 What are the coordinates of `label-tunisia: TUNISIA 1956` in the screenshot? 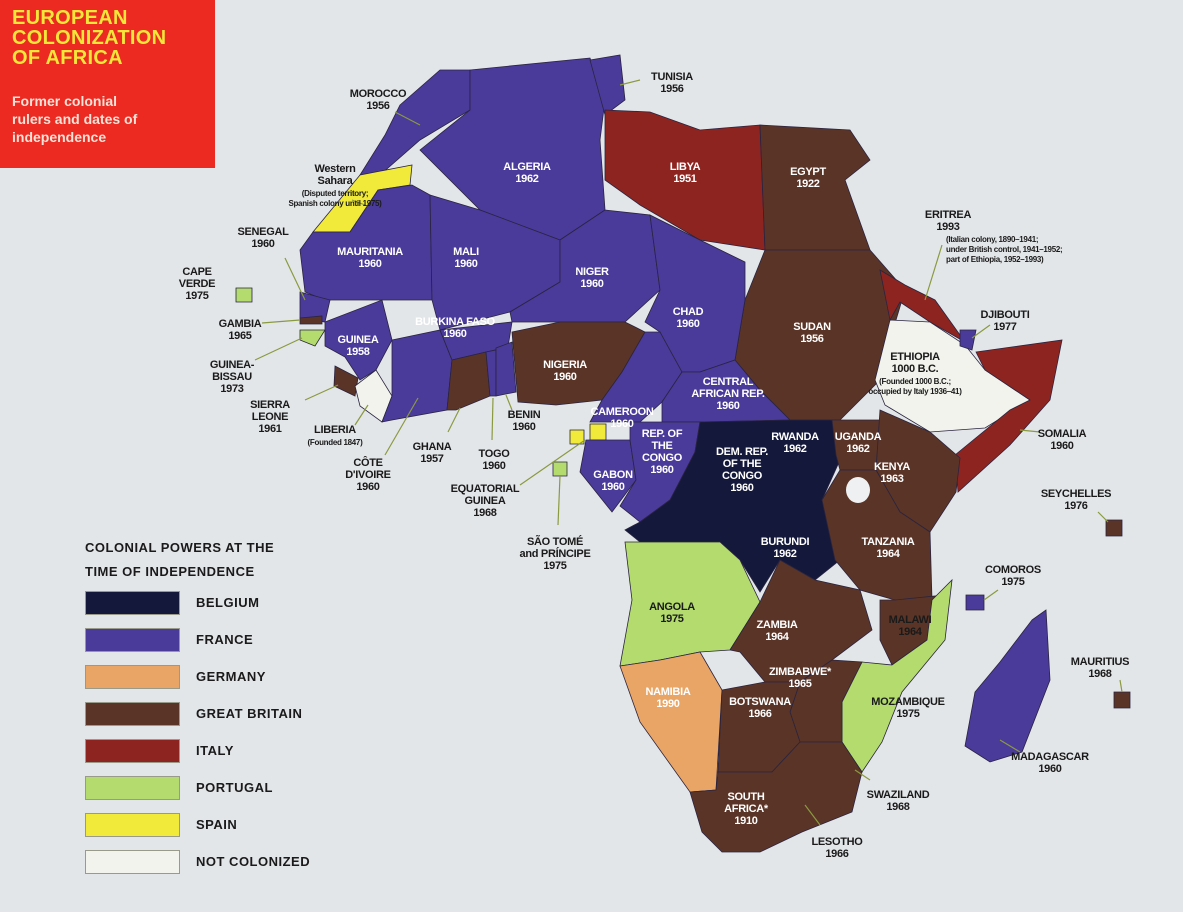 It's located at (672, 83).